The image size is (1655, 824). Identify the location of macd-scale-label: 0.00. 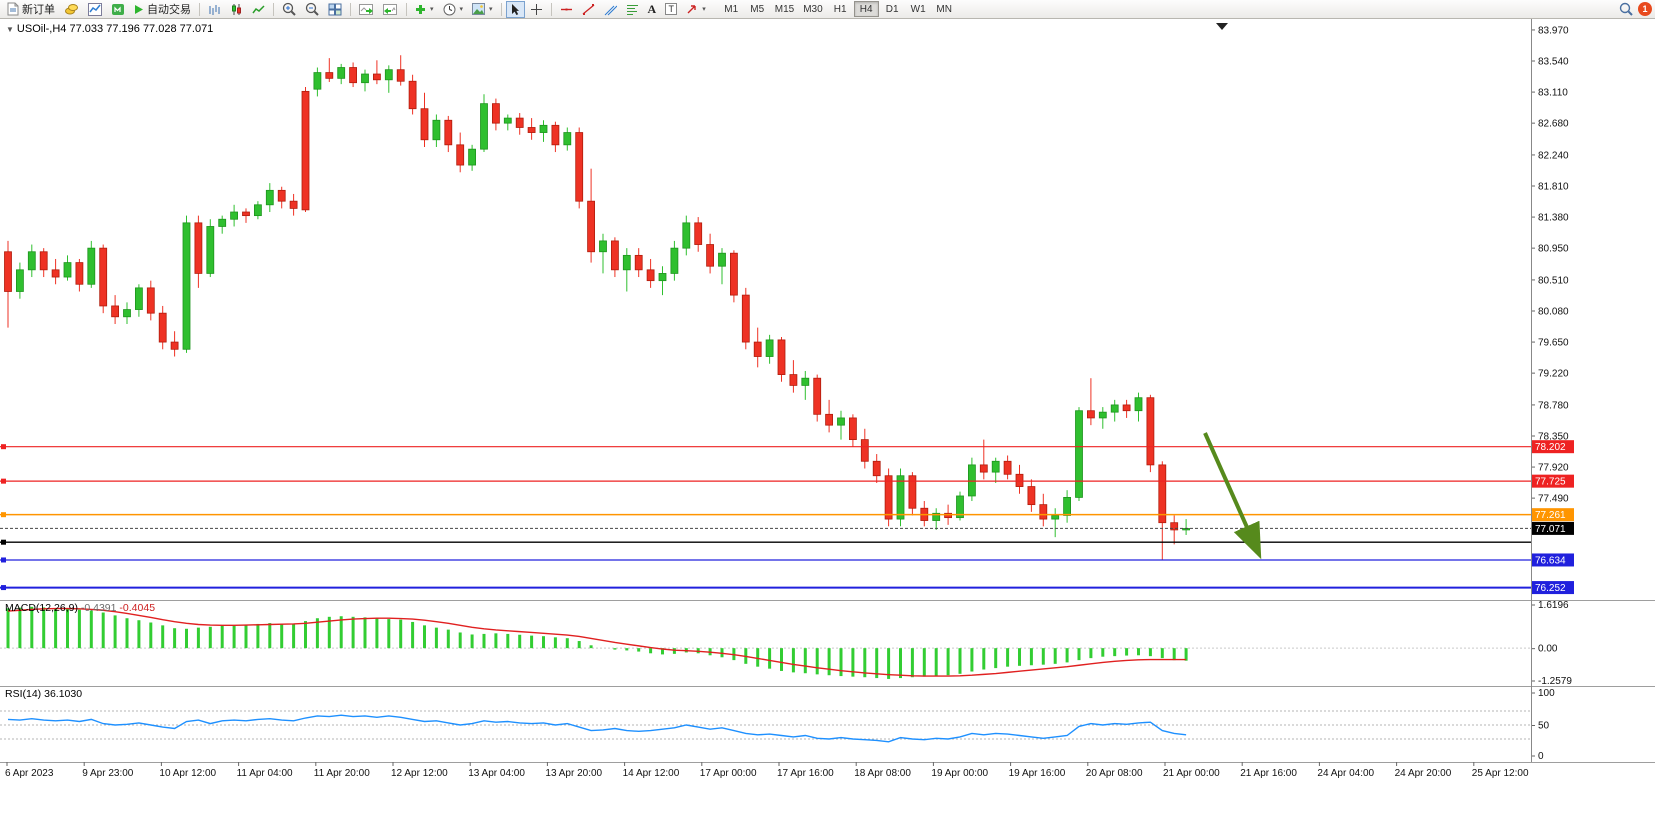
(1548, 649).